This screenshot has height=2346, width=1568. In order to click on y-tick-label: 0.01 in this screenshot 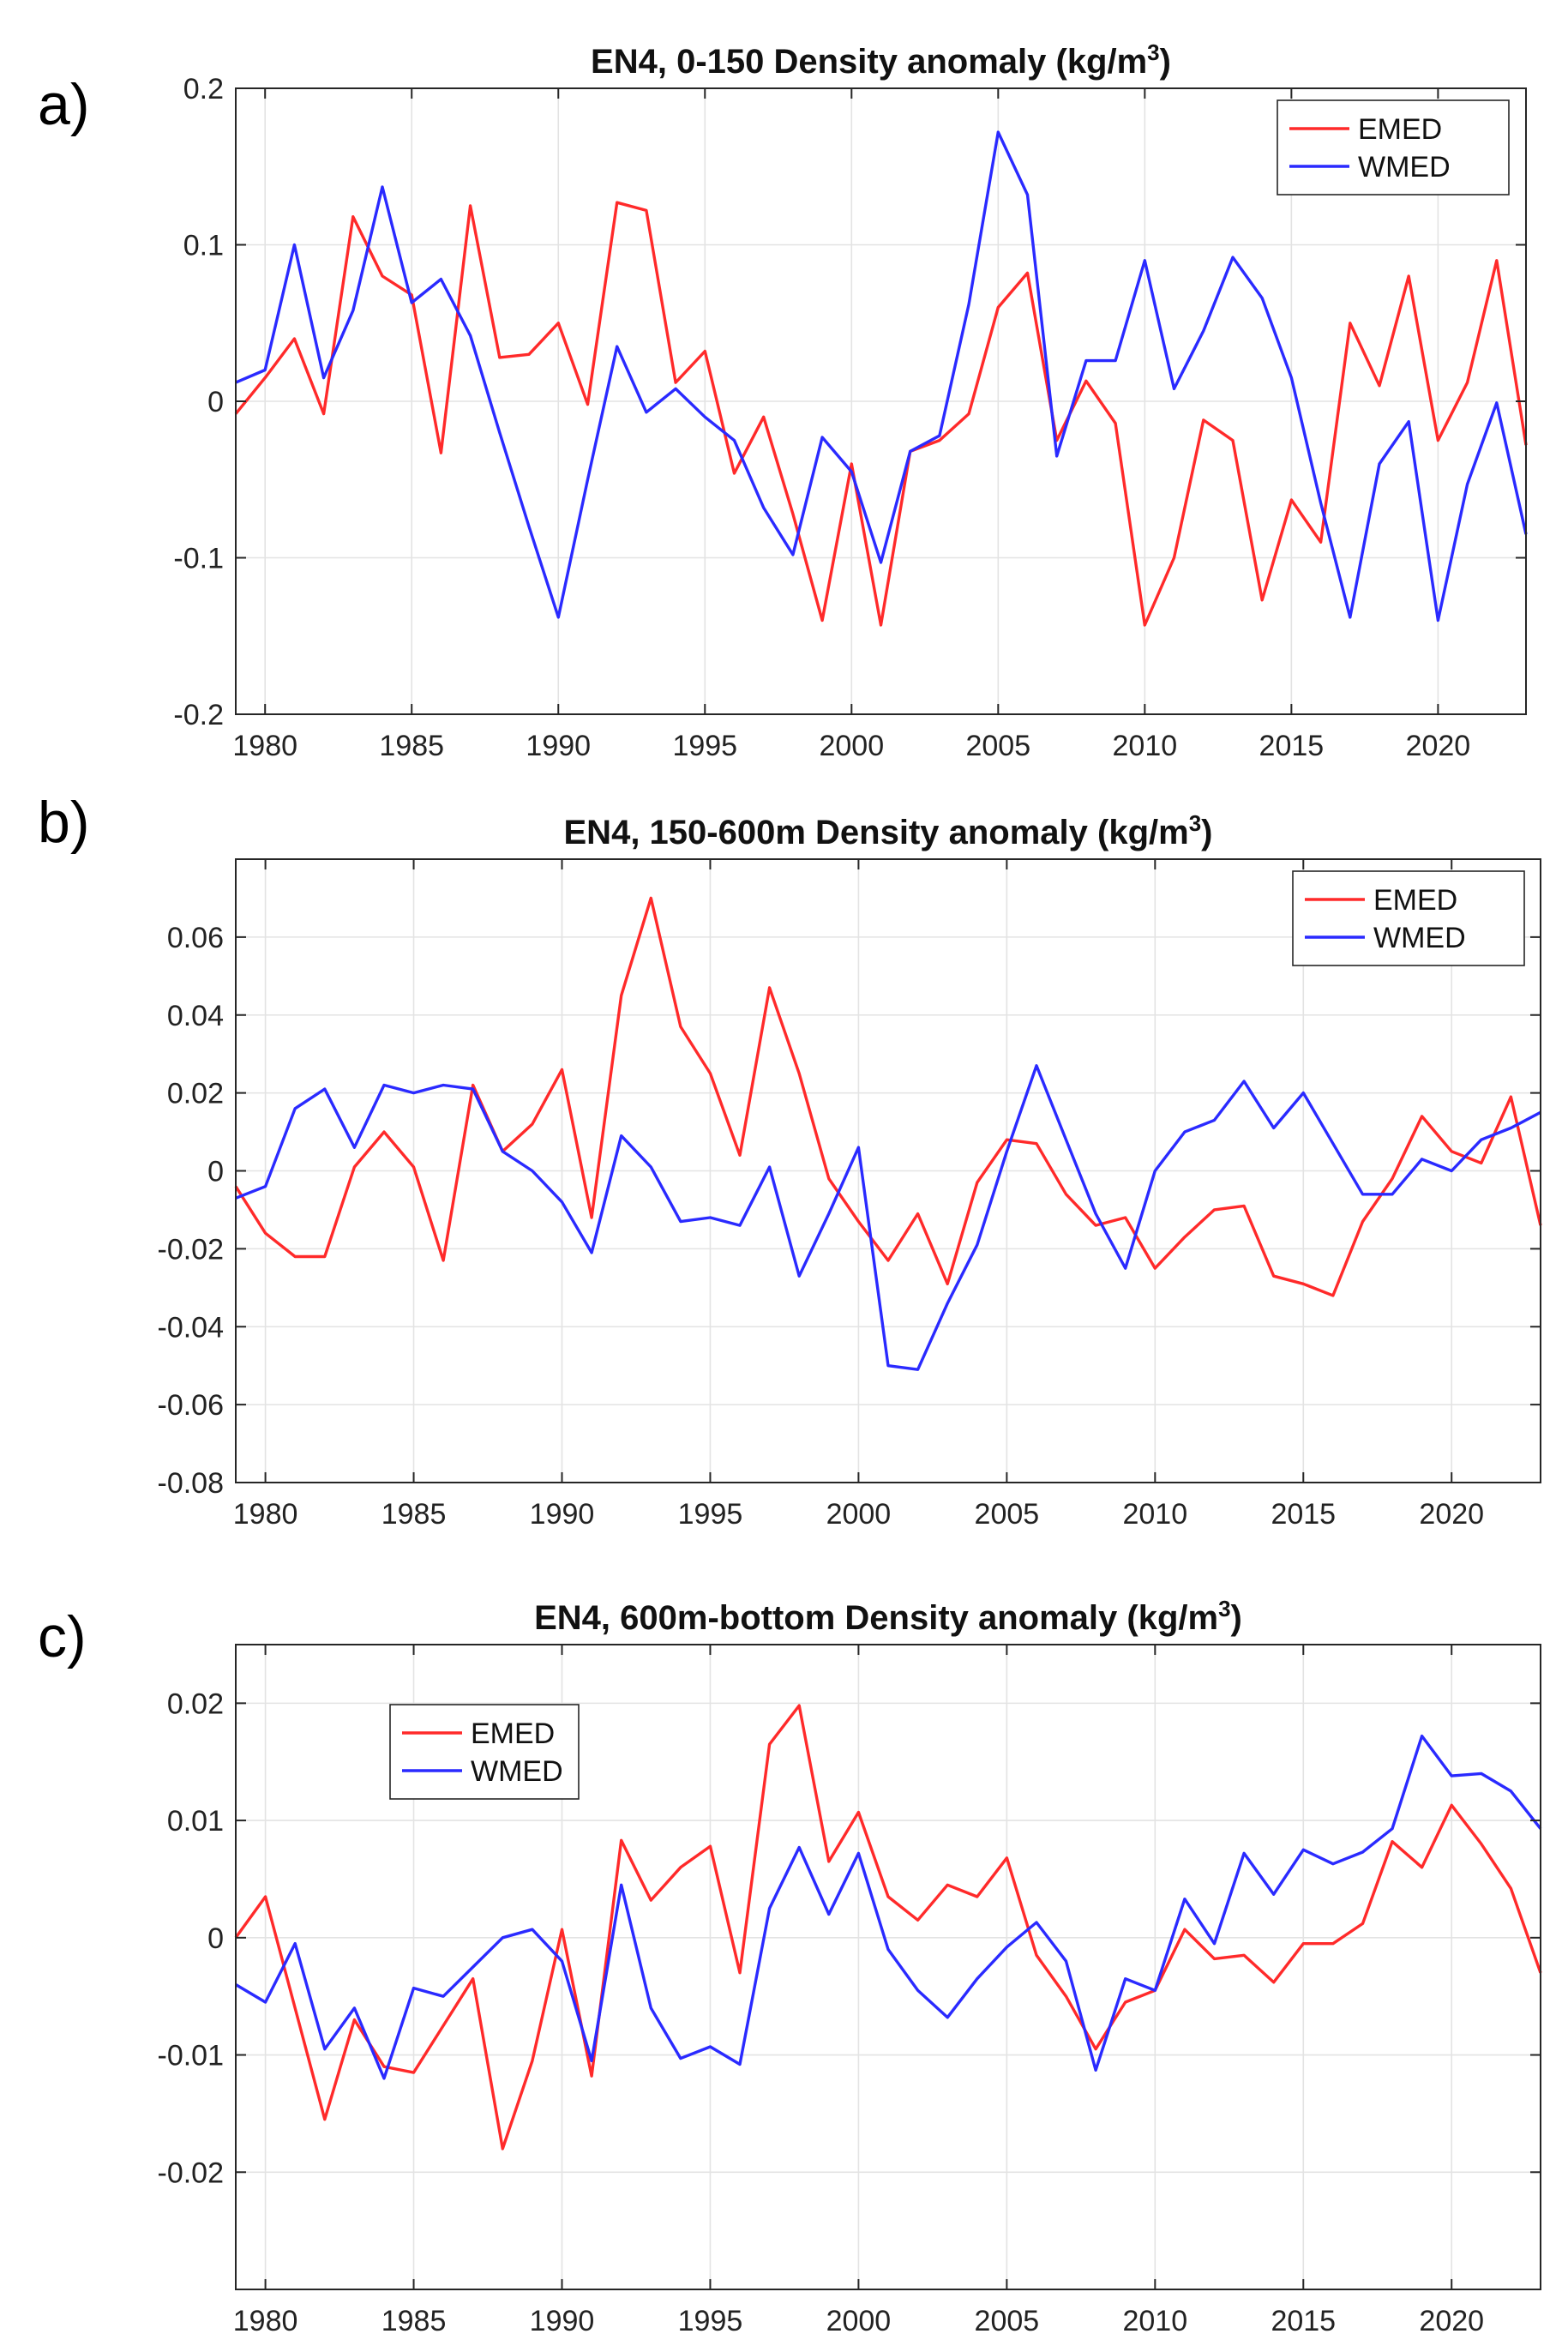, I will do `click(195, 1821)`.